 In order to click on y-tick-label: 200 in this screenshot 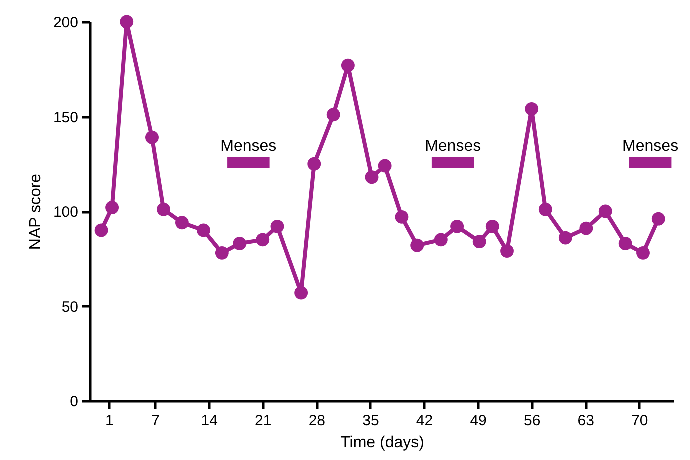, I will do `click(65, 23)`.